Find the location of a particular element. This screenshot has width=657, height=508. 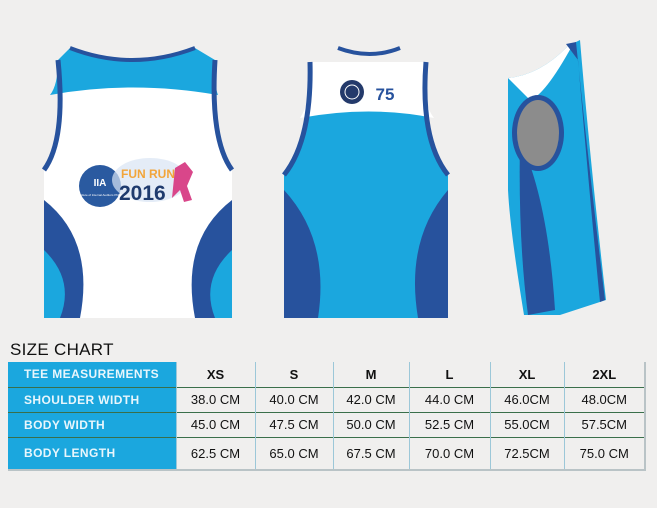

header-cell: XL is located at coordinates (526, 374).